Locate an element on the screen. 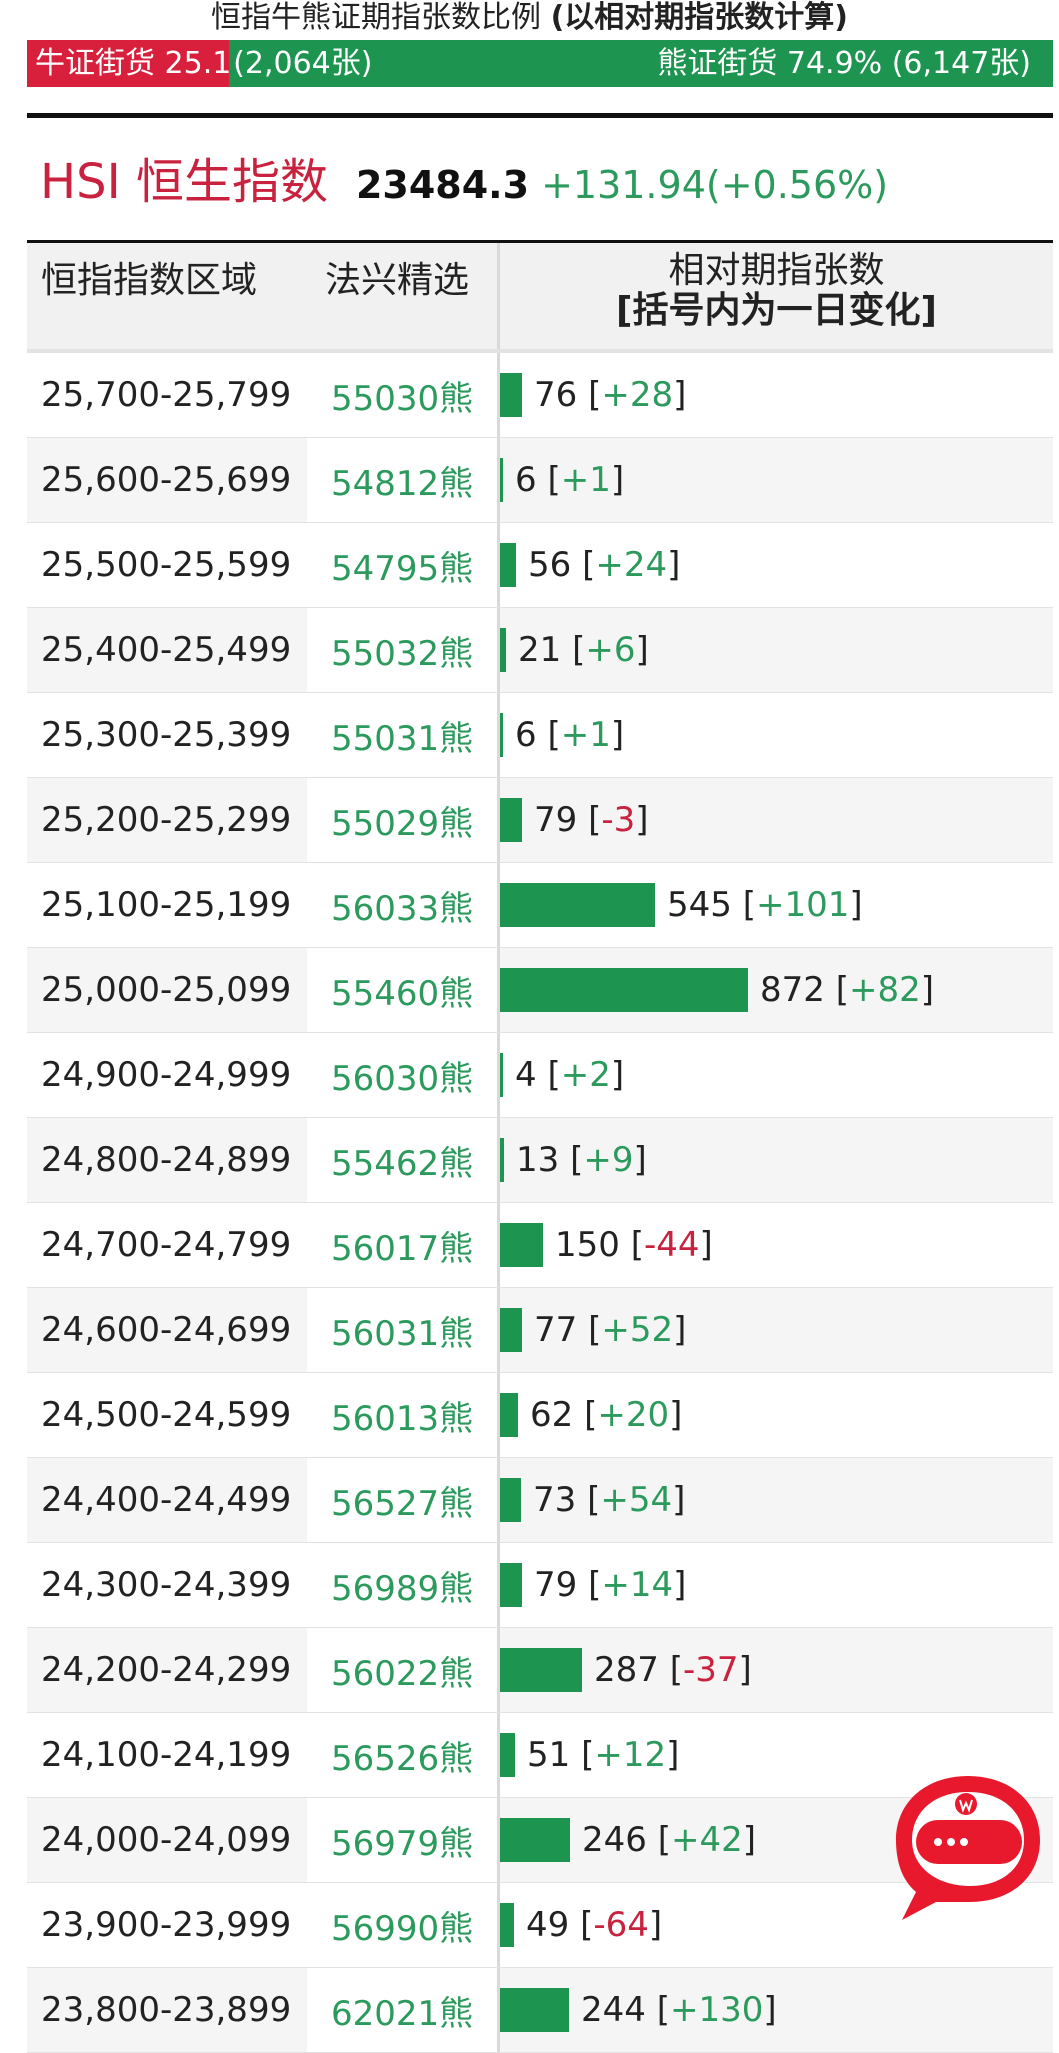  count-cell: 62 [+20] is located at coordinates (775, 1415).